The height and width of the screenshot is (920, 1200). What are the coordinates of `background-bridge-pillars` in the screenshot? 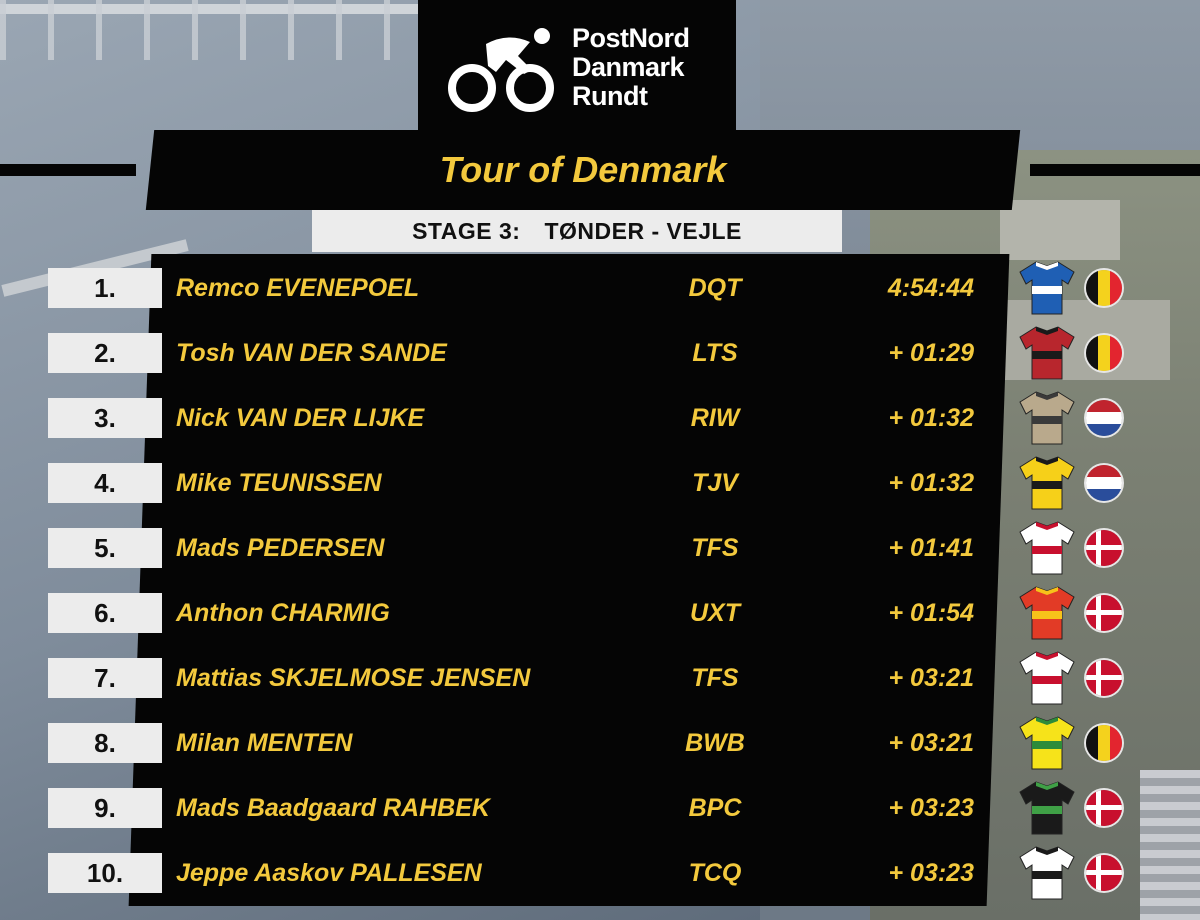 It's located at (210, 30).